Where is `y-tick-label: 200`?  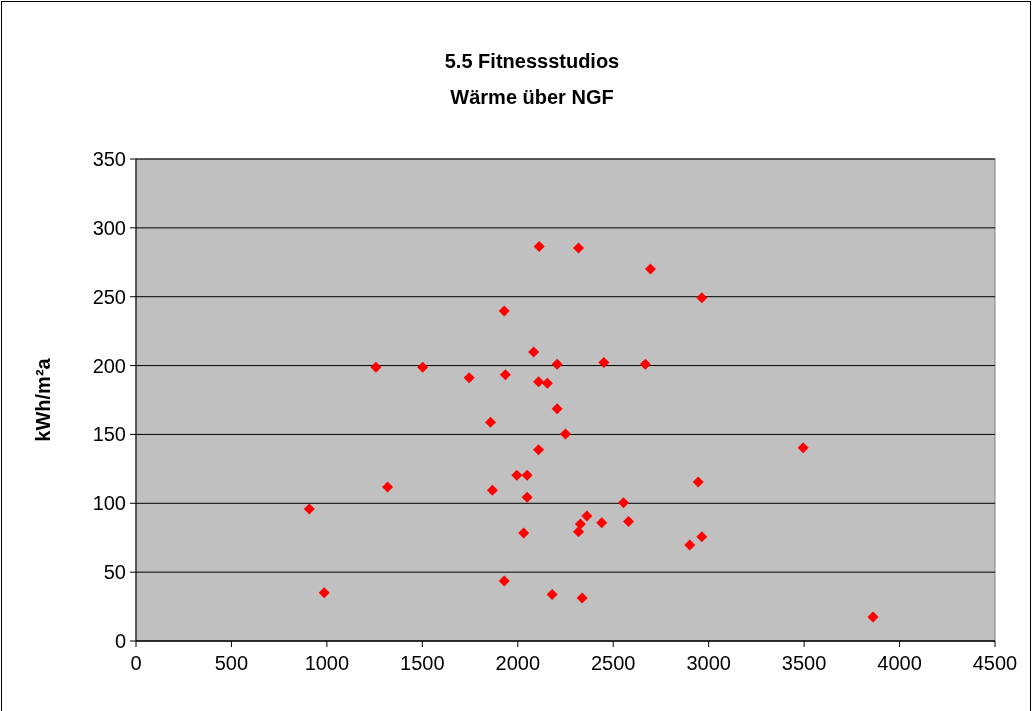
y-tick-label: 200 is located at coordinates (109, 365).